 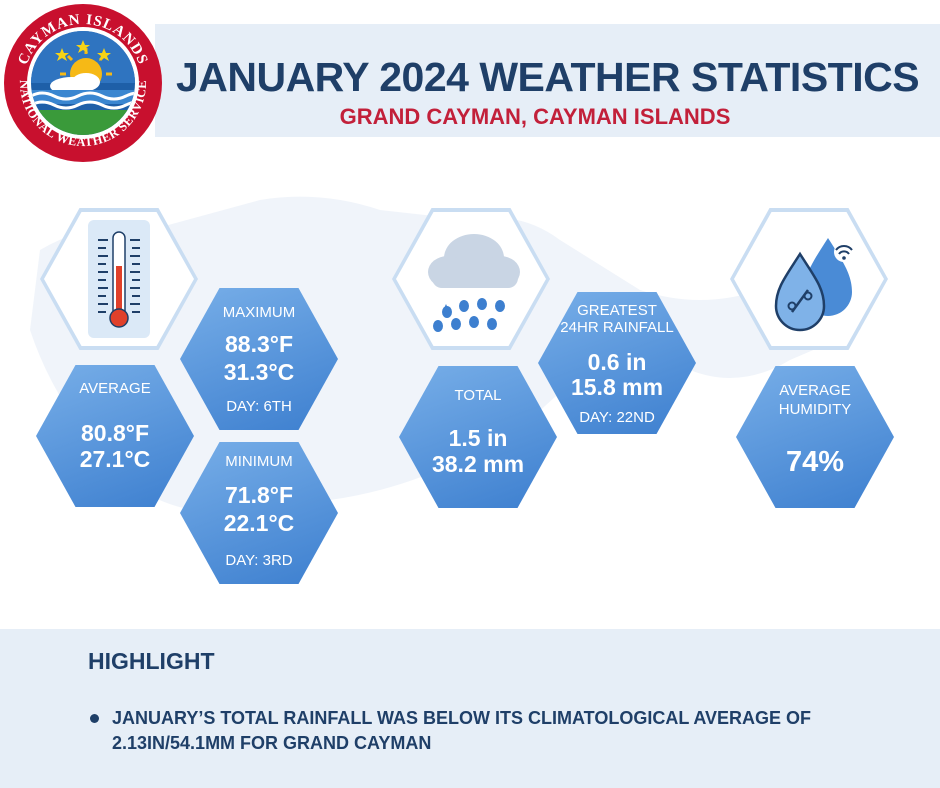 I want to click on greatest-rainfall-label-2: 24HR RAINFALL, so click(x=617, y=327).